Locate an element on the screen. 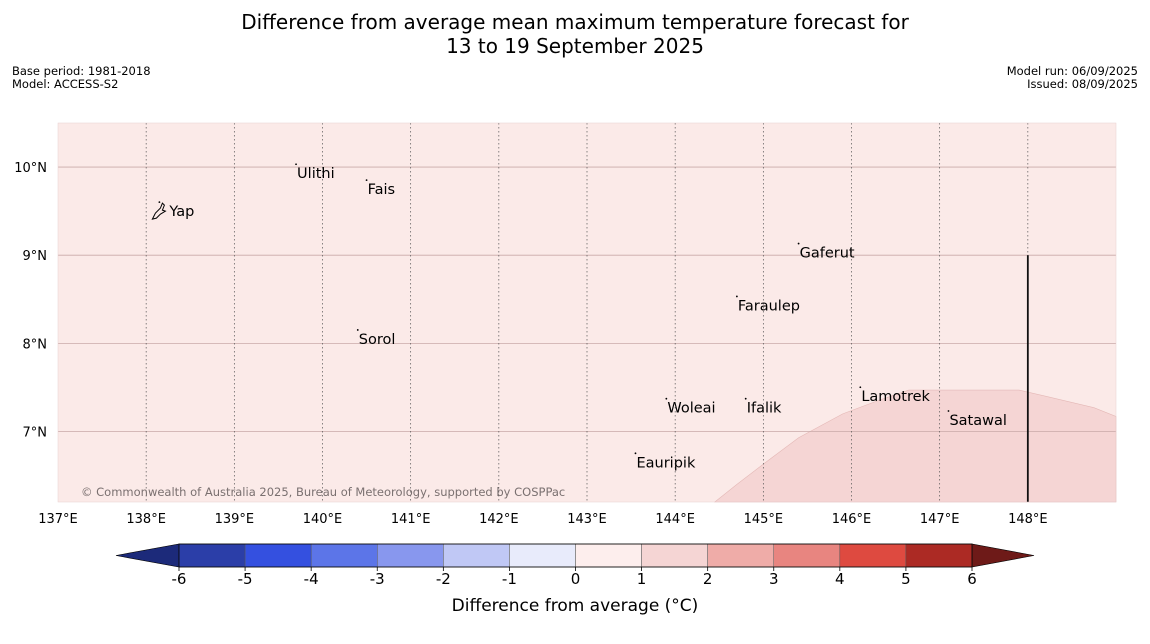 This screenshot has width=1150, height=644. yap-island-outline is located at coordinates (159, 211).